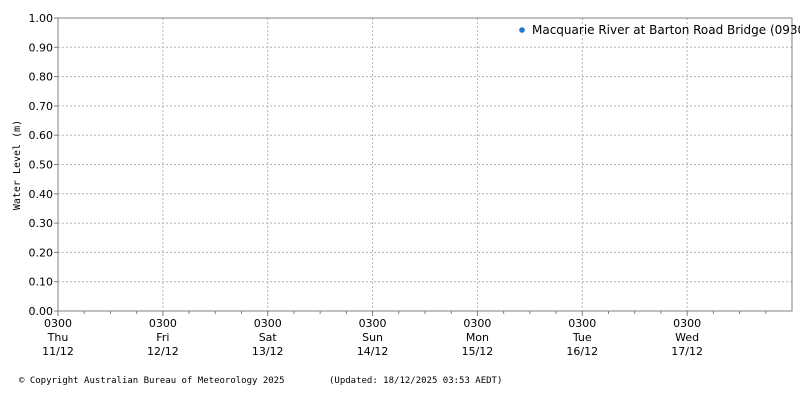  What do you see at coordinates (268, 337) in the screenshot?
I see `x-tick-label: Sat` at bounding box center [268, 337].